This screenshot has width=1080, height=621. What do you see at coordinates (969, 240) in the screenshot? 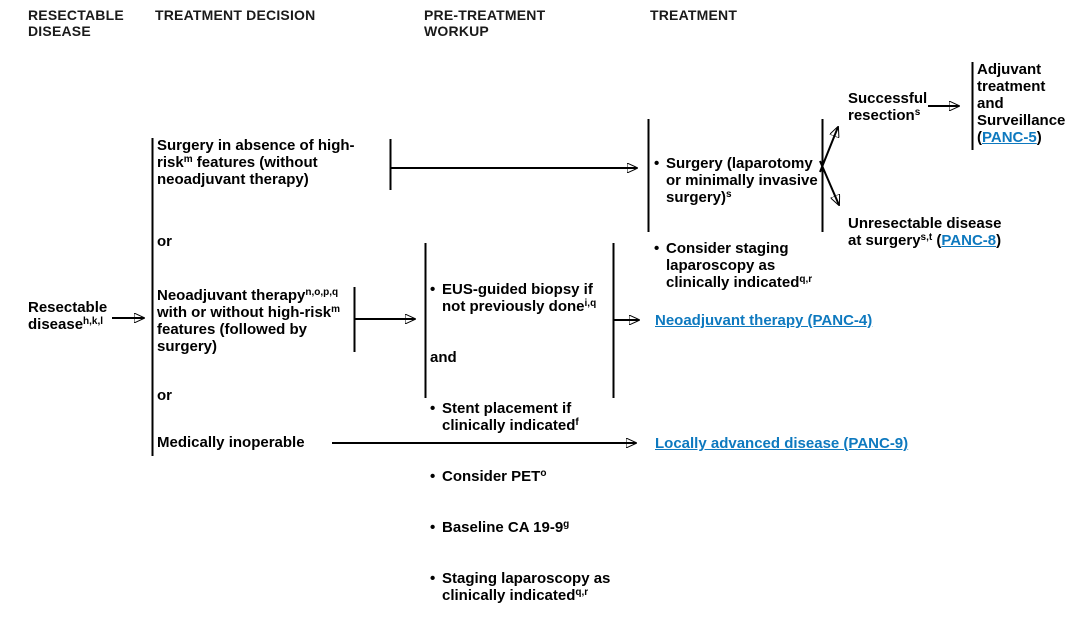
I see `panc8-link: PANC-8` at bounding box center [969, 240].